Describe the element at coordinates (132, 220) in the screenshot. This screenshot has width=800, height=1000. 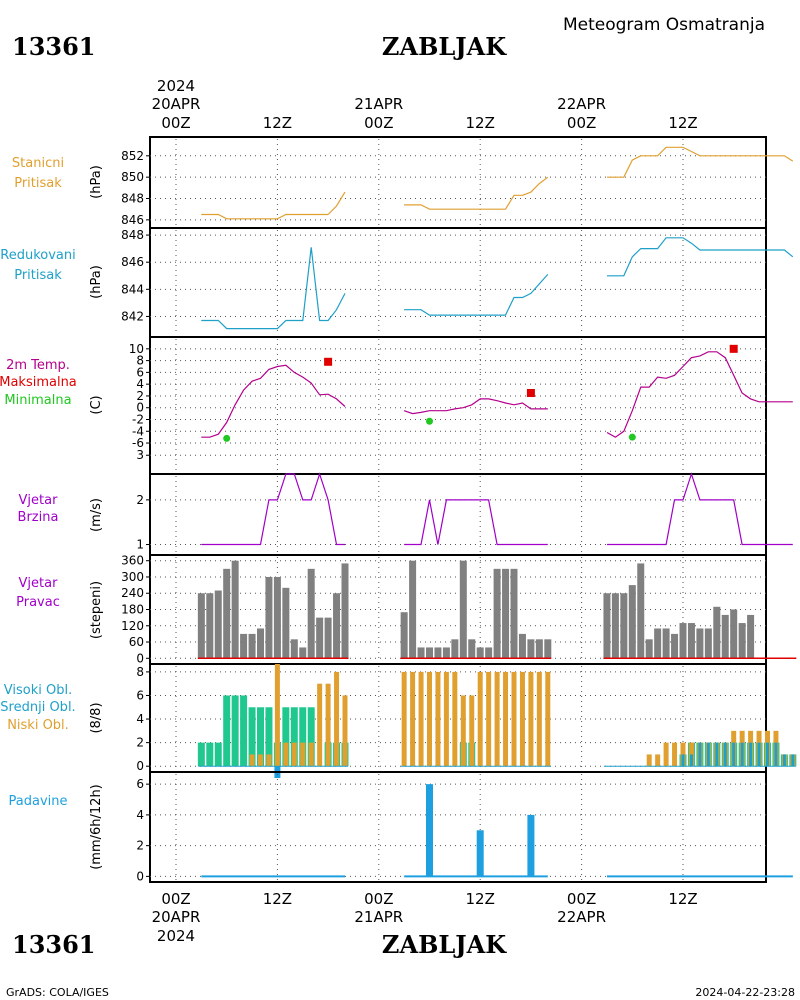
I see `ytick-label: 846` at that location.